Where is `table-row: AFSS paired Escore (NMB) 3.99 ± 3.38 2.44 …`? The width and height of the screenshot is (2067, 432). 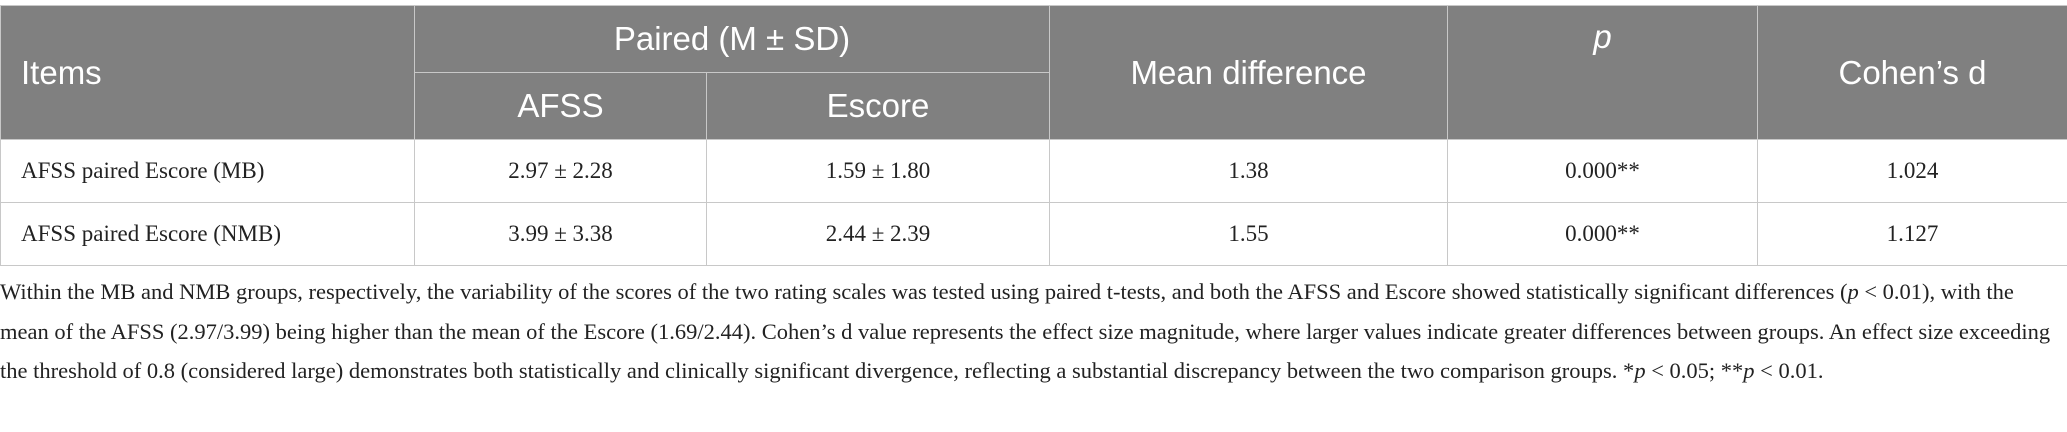 table-row: AFSS paired Escore (NMB) 3.99 ± 3.38 2.44 … is located at coordinates (1033, 234).